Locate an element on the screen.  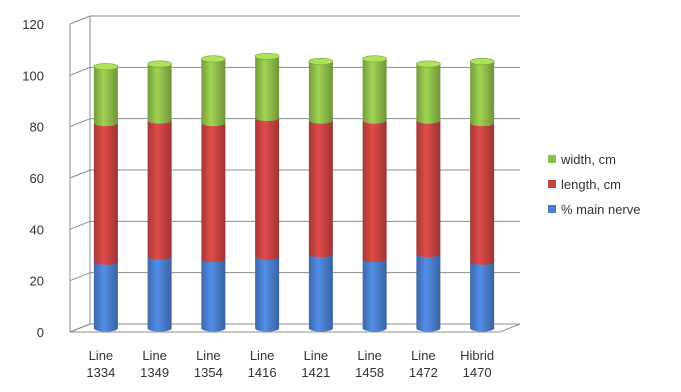
floor is located at coordinates (295, 328).